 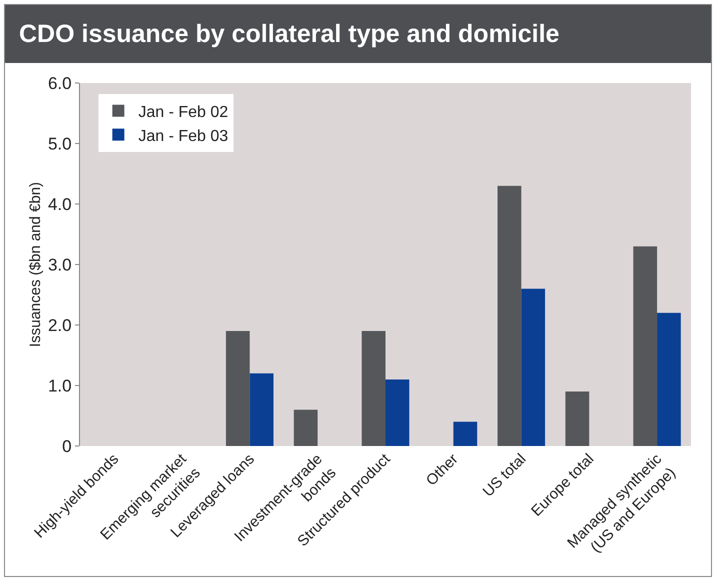 I want to click on y-tick-label: 2.0, so click(x=60, y=325).